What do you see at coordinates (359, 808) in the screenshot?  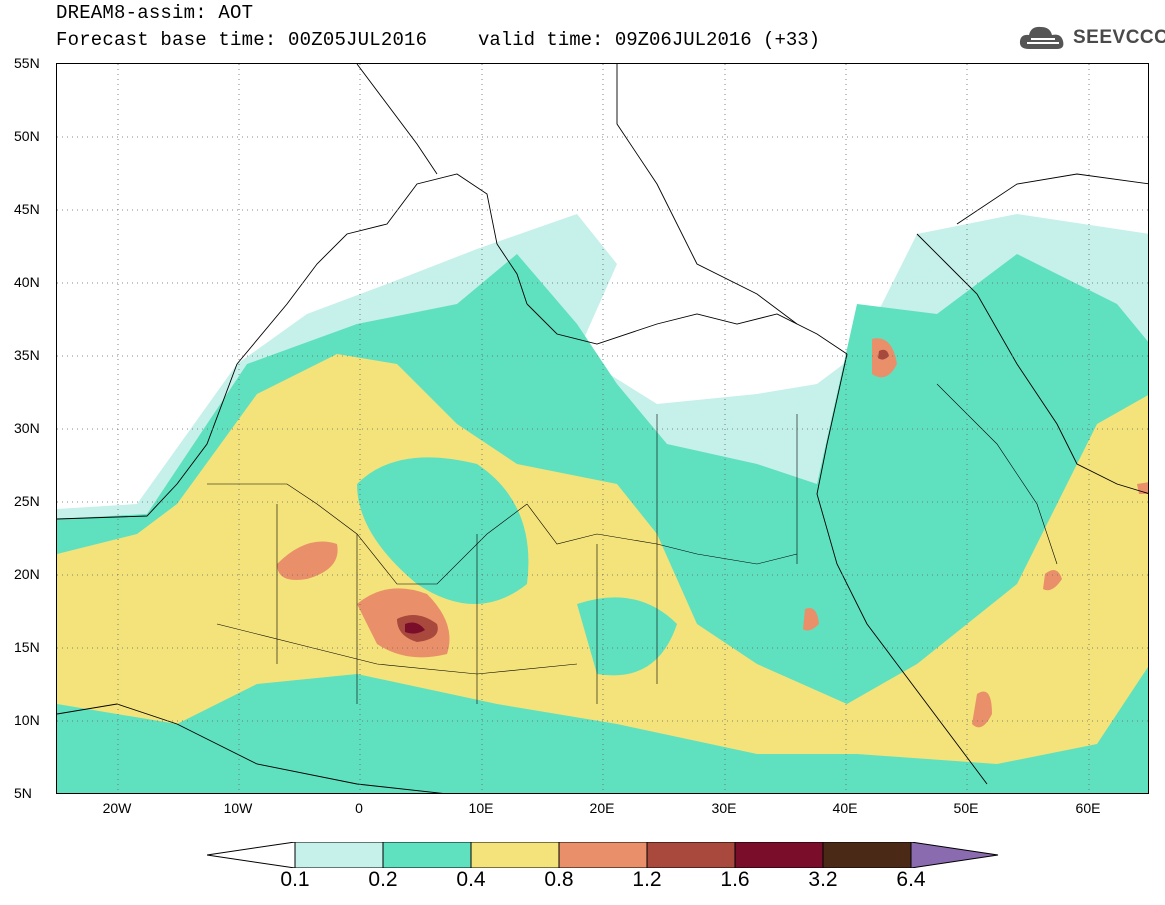 I see `lon-label: 0` at bounding box center [359, 808].